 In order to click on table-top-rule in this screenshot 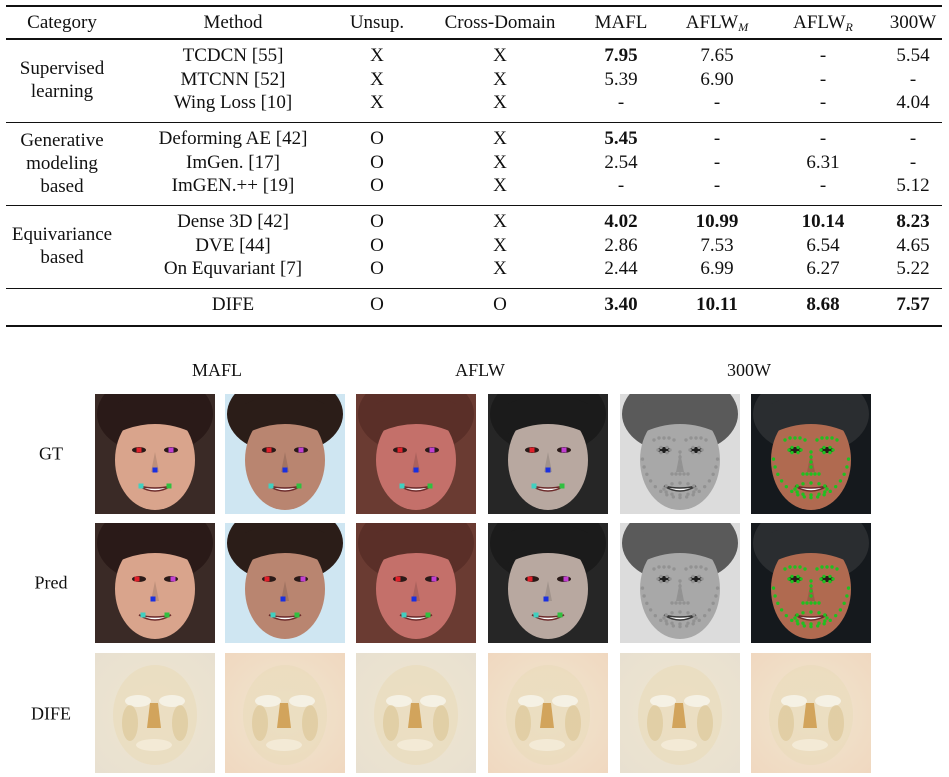, I will do `click(474, 6)`.